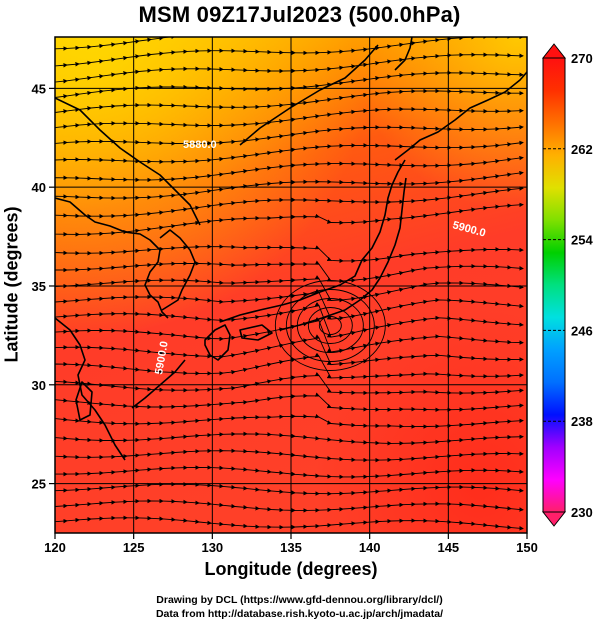 The height and width of the screenshot is (625, 599). I want to click on colorbar-min-arrow, so click(554, 519).